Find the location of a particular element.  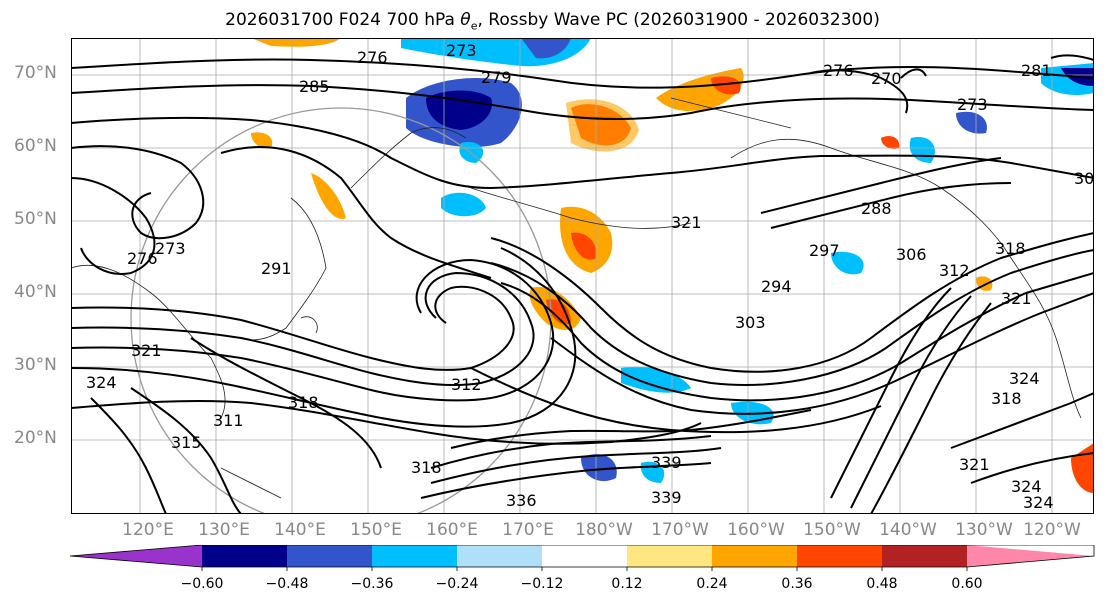

colorbar-tick: −0.12 is located at coordinates (542, 584).